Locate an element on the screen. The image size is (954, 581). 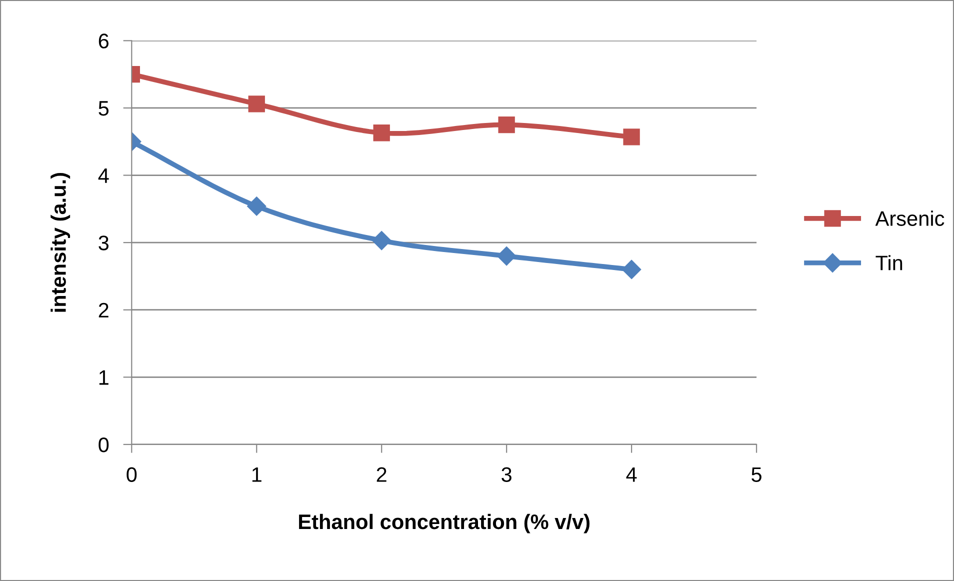
x-tick-label: 5 is located at coordinates (757, 474).